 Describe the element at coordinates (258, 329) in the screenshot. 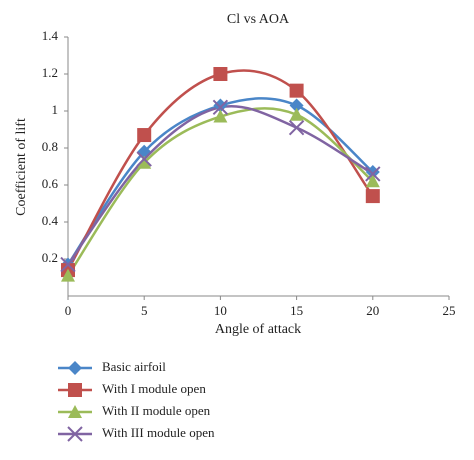

I see `x-axis-label: Angle of attack` at that location.